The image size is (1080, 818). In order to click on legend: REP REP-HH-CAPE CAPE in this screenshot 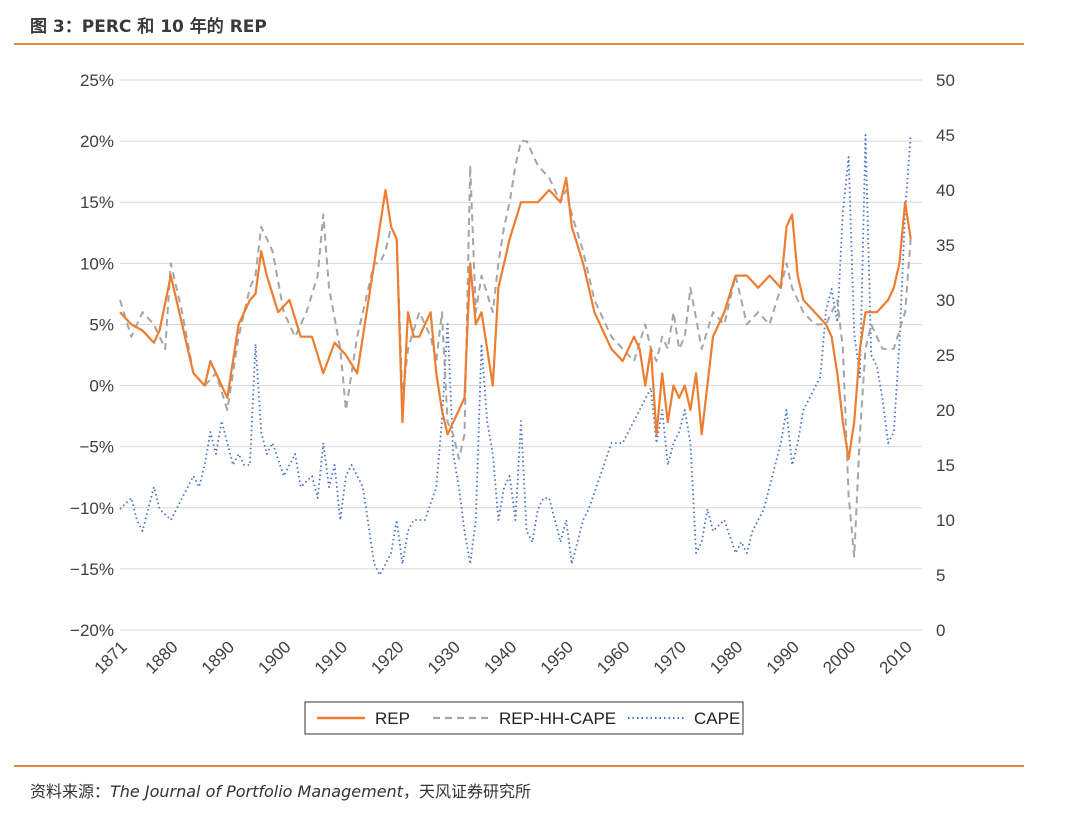, I will do `click(524, 718)`.